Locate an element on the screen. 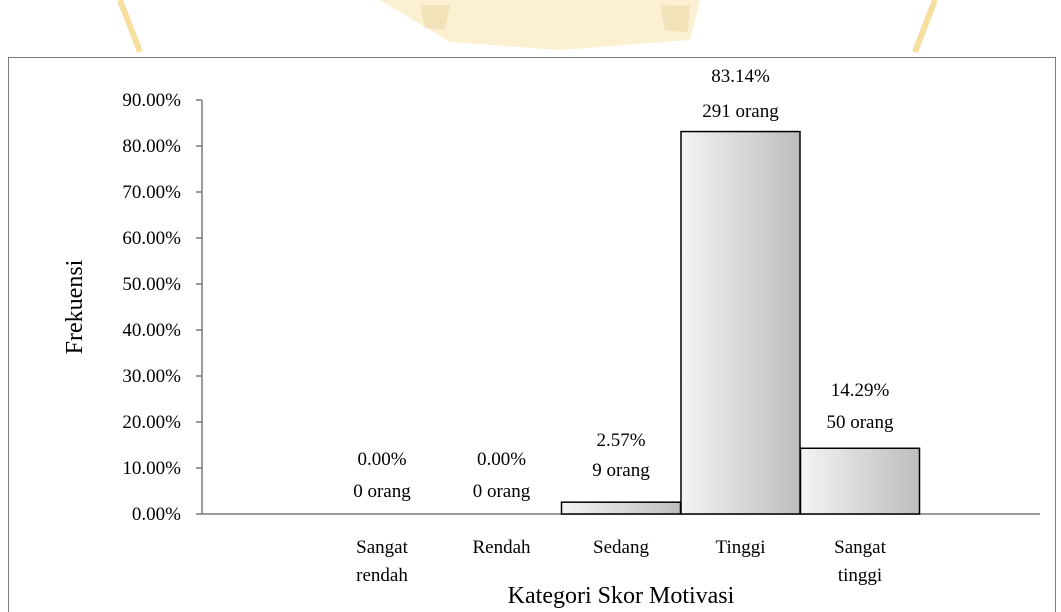 The height and width of the screenshot is (612, 1061). y-tick-label: 20.00% is located at coordinates (151, 422).